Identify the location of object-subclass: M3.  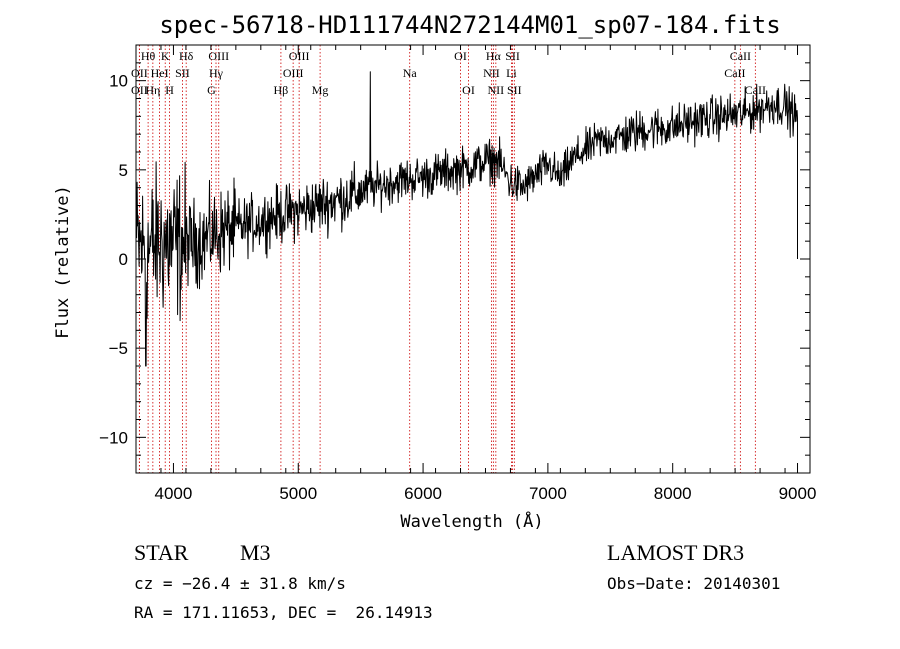
(255, 552).